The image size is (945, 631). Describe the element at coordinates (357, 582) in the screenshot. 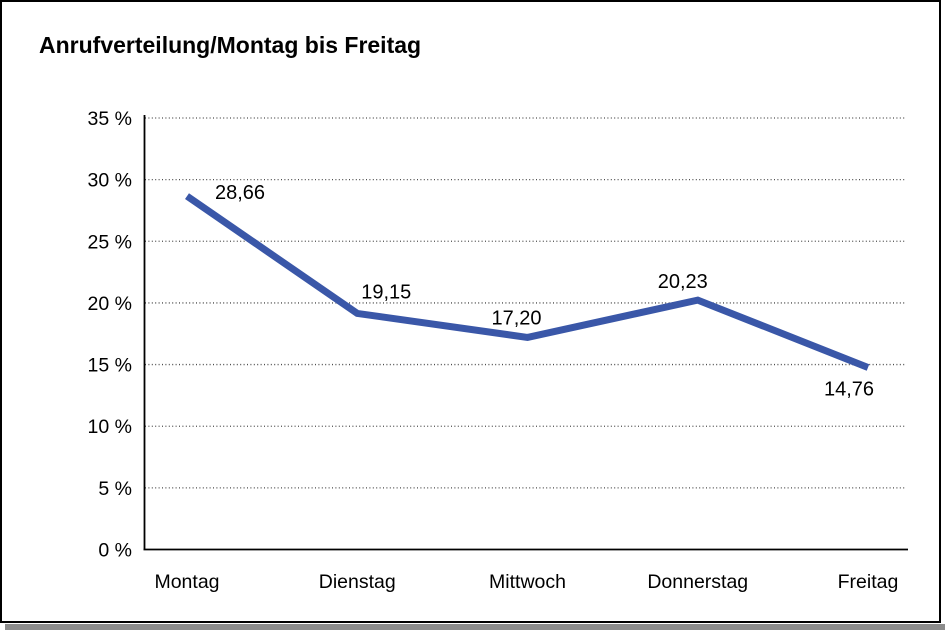

I see `x-category-label-dienstag: Dienstag` at that location.